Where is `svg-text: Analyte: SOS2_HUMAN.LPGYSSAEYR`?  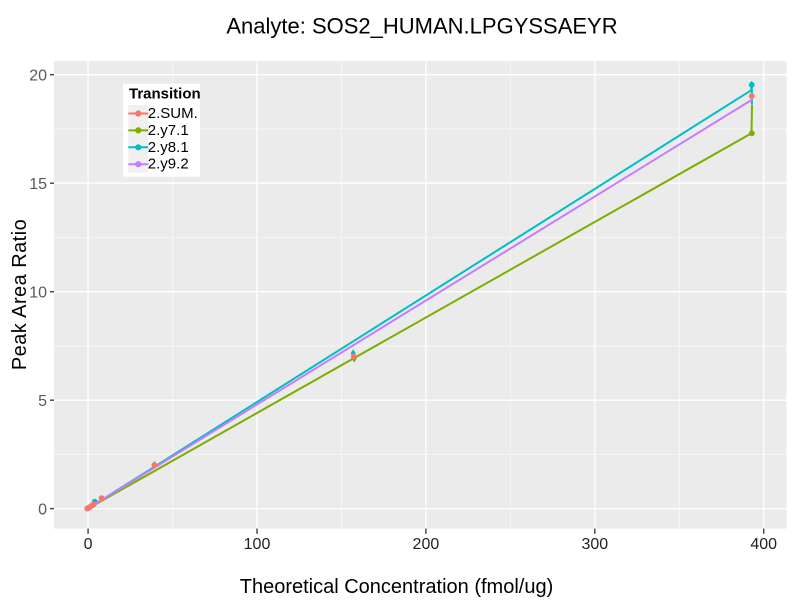
svg-text: Analyte: SOS2_HUMAN.LPGYSSAEYR is located at coordinates (421, 26).